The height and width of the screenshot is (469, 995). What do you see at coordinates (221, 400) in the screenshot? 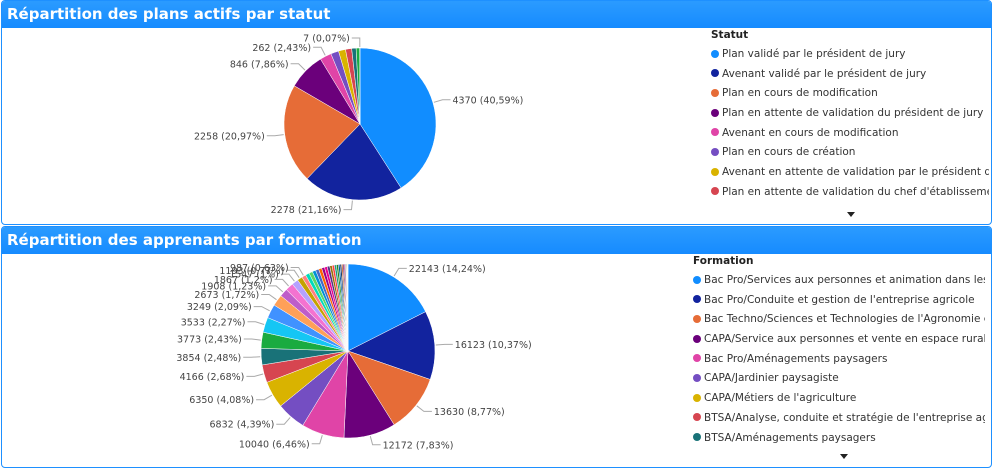
I see `data-label: 6350 (4,08%)` at bounding box center [221, 400].